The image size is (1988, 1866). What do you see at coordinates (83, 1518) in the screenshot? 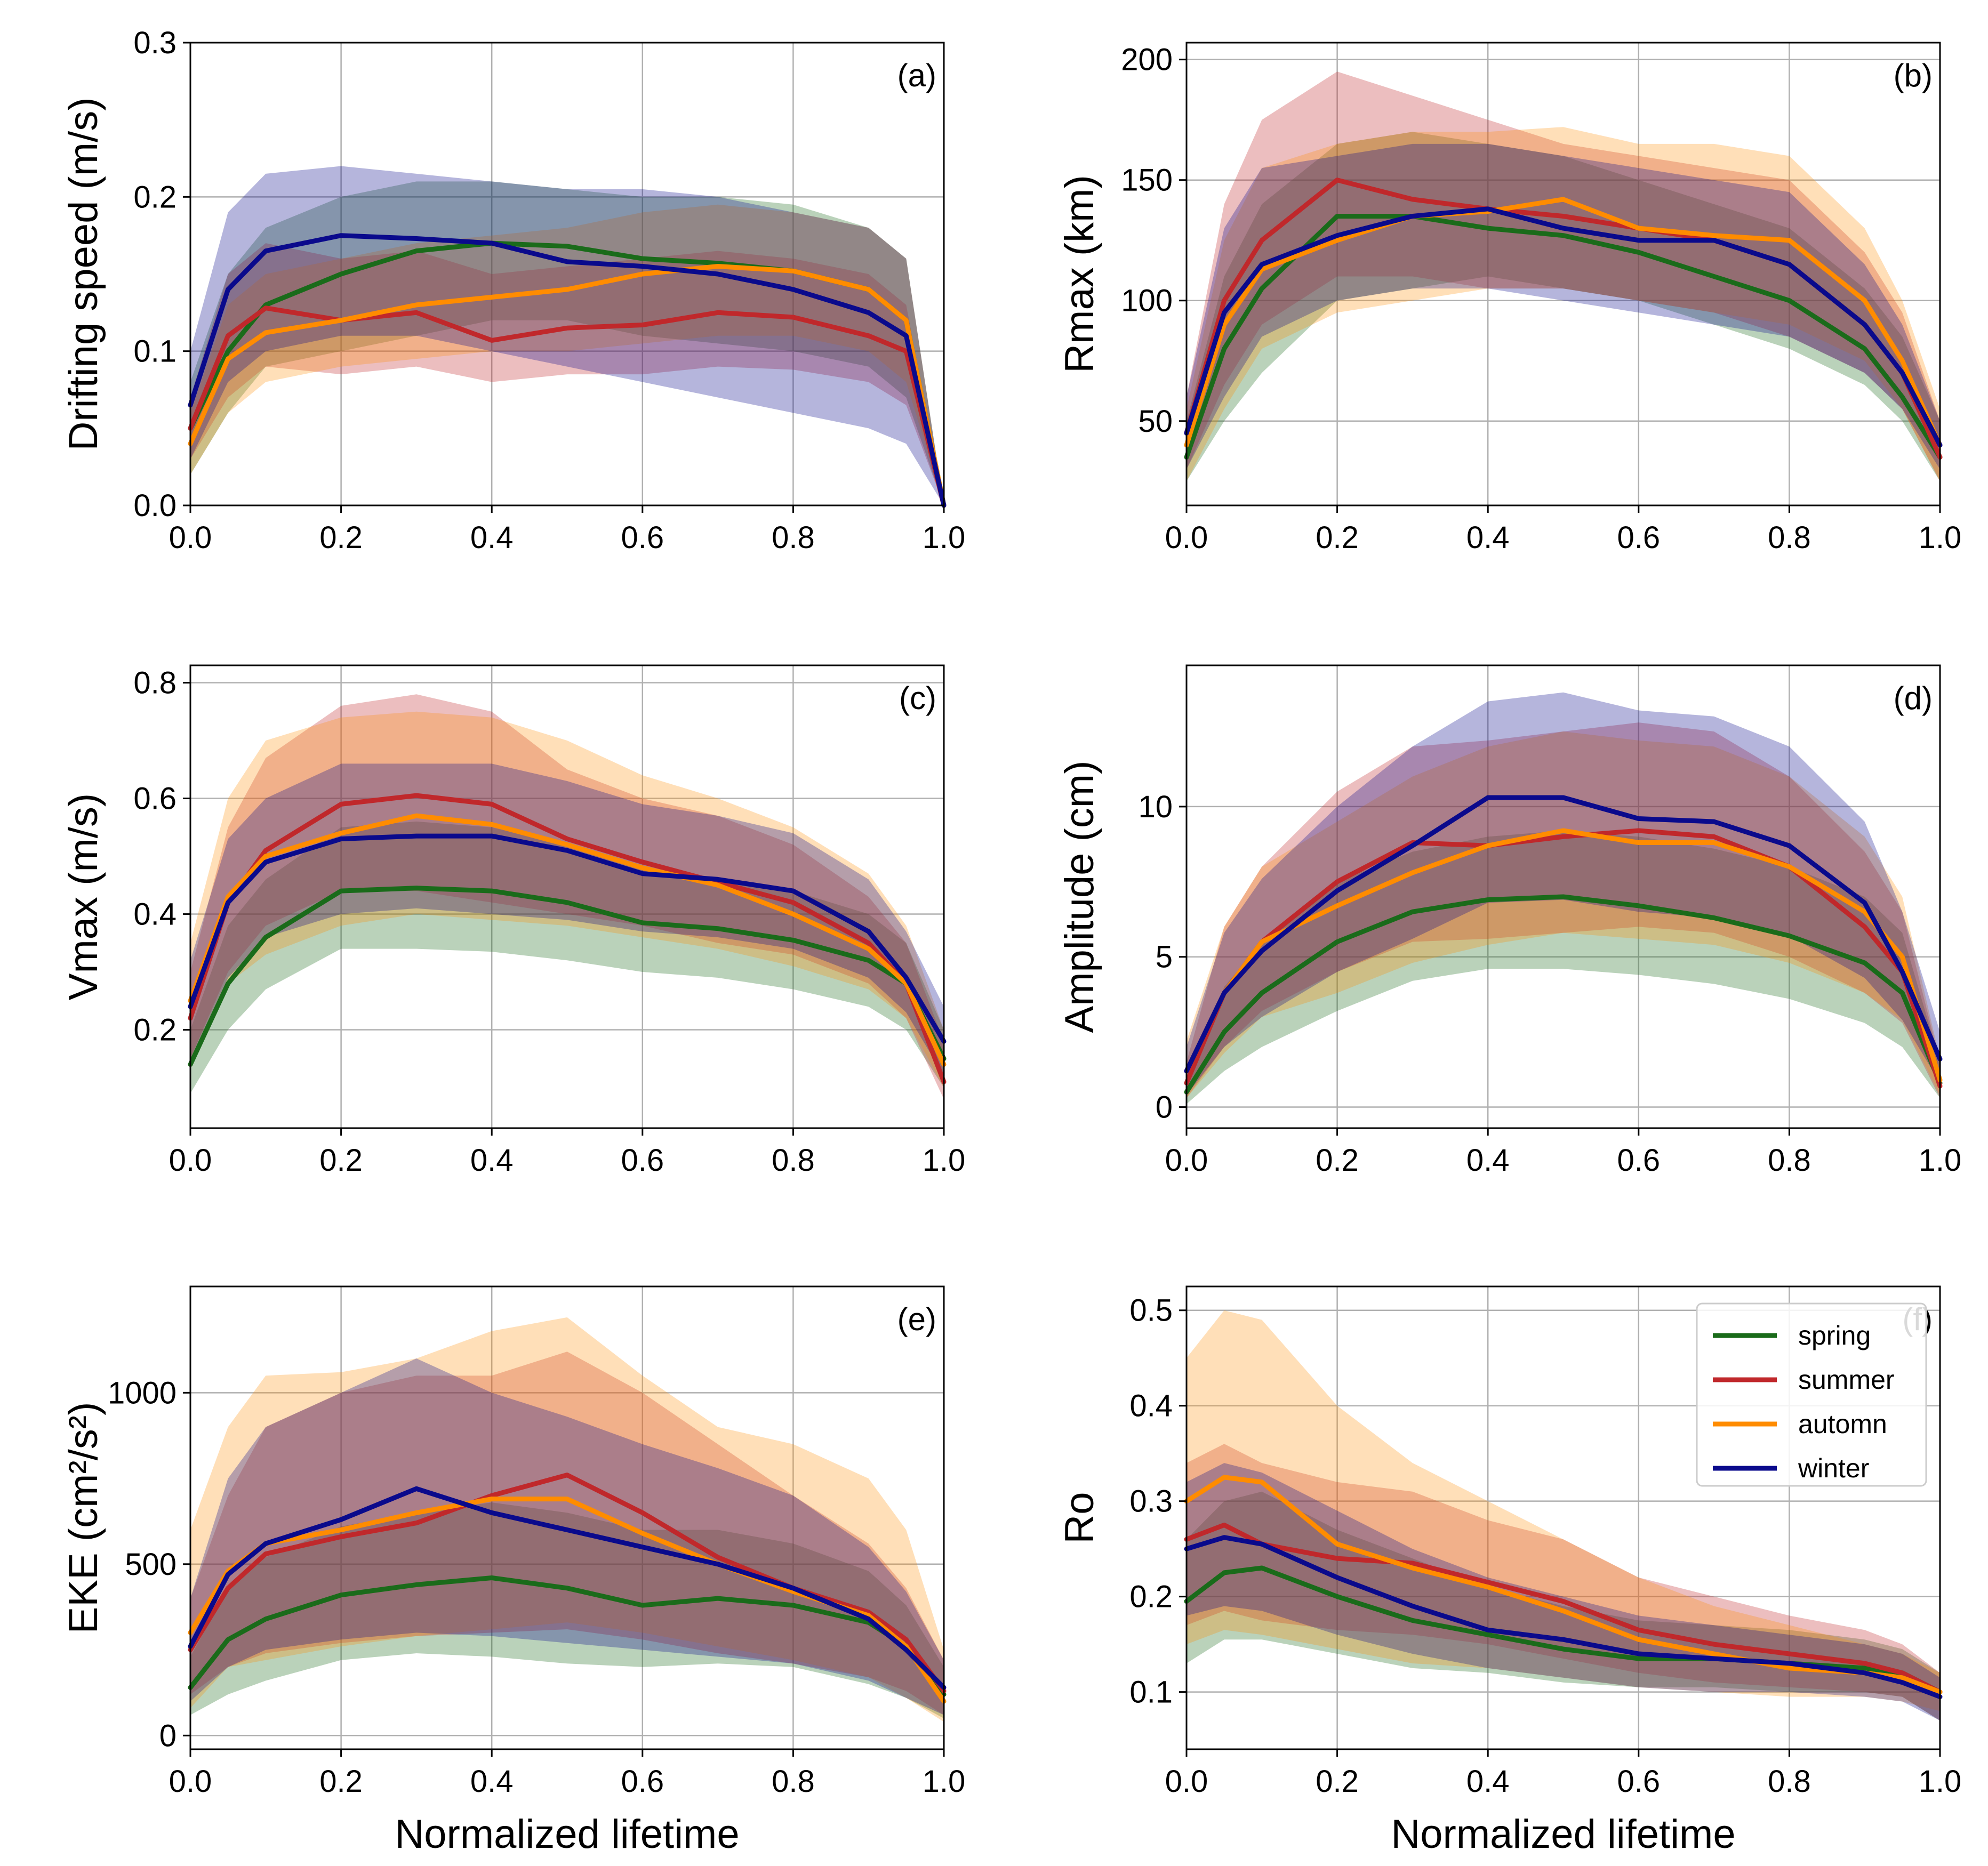
I see `y-axis-label: EKE (cm²/s²)` at bounding box center [83, 1518].